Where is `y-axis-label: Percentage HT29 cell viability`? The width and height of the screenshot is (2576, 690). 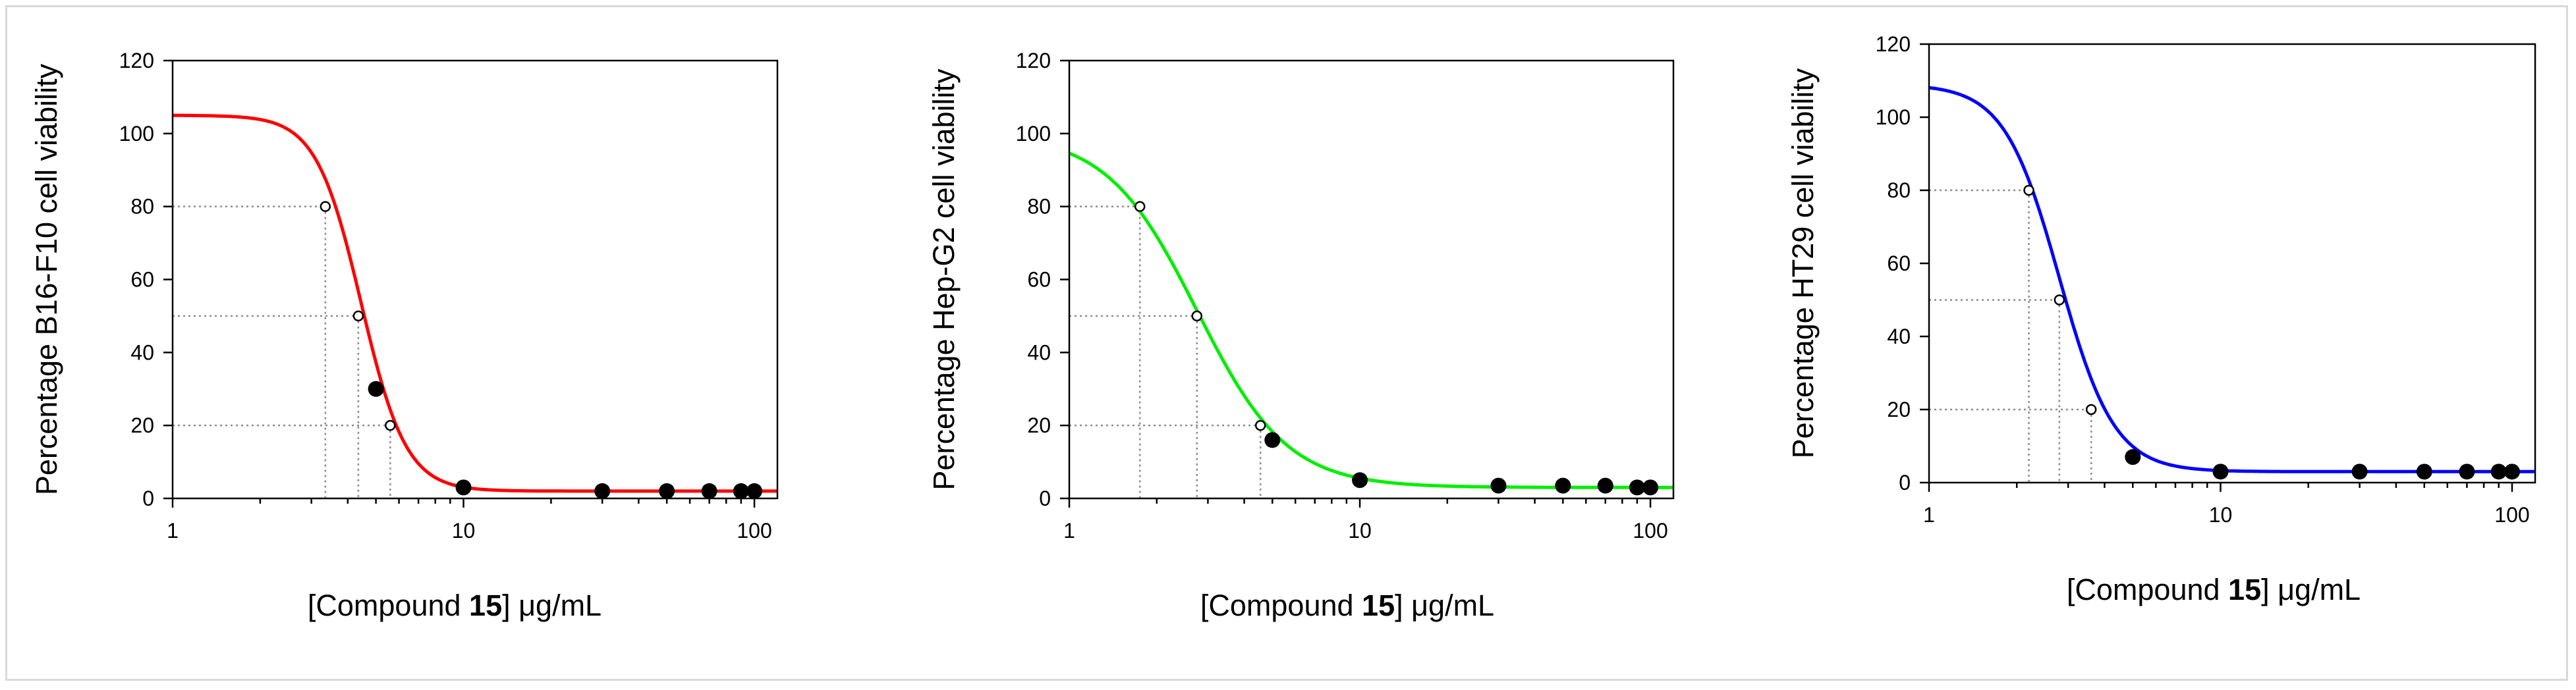 y-axis-label: Percentage HT29 cell viability is located at coordinates (1803, 263).